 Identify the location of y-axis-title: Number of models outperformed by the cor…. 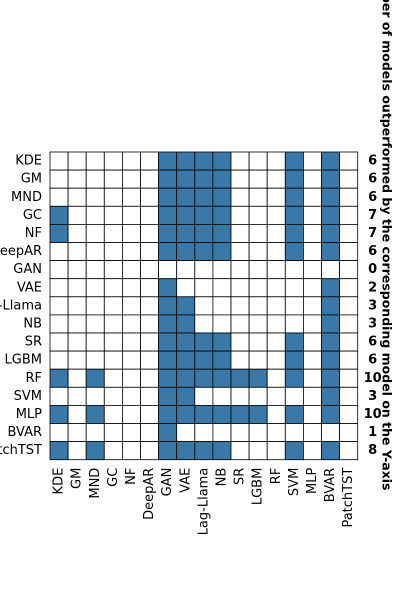
(387, 245).